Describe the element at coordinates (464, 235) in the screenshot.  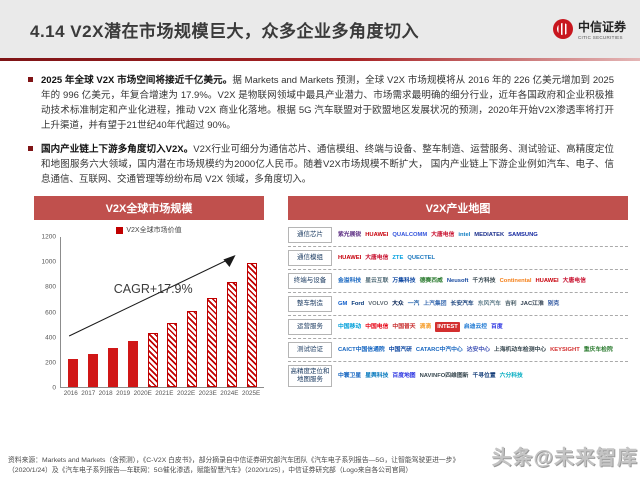
I see `company-logo: intel` at that location.